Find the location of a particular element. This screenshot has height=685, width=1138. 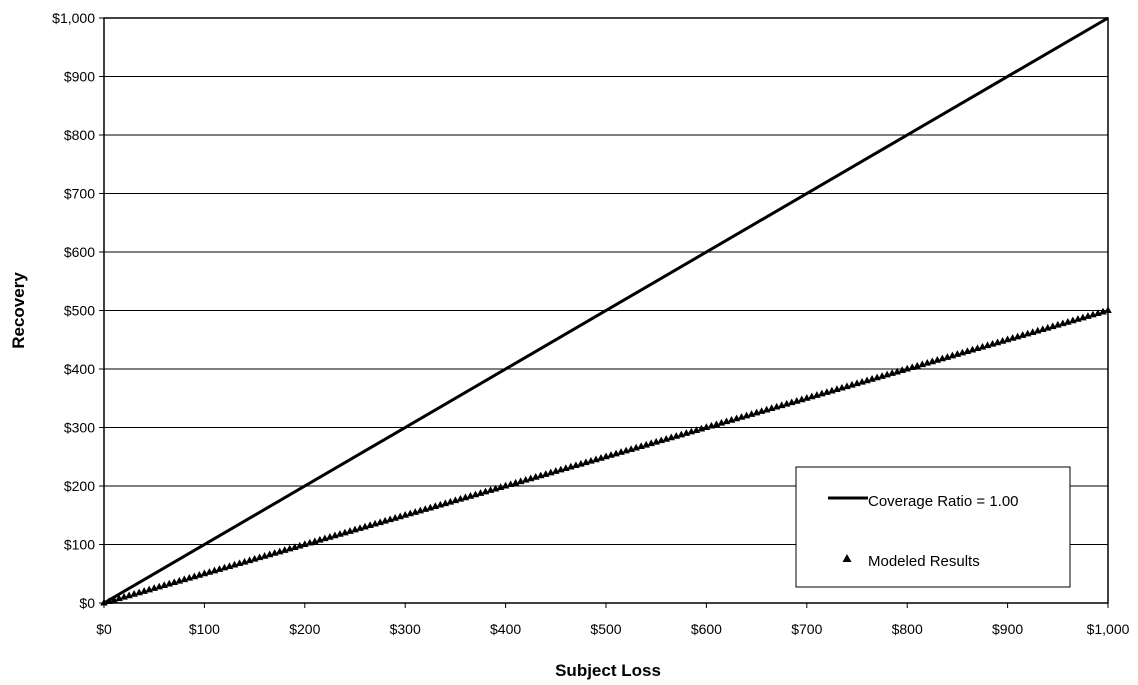

y-tick-label: $0 is located at coordinates (87, 603).